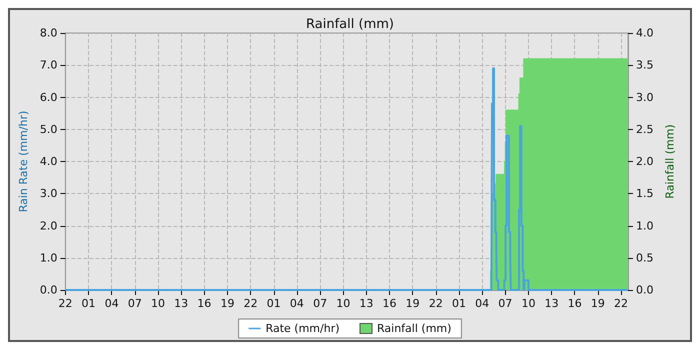 This screenshot has height=350, width=700. I want to click on y2-tick-label: 4.0, so click(645, 33).